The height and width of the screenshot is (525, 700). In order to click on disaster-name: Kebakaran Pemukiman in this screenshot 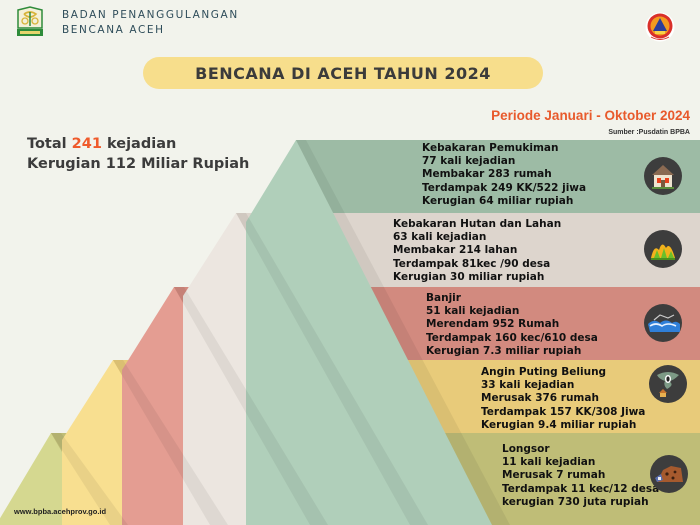, I will do `click(490, 148)`.